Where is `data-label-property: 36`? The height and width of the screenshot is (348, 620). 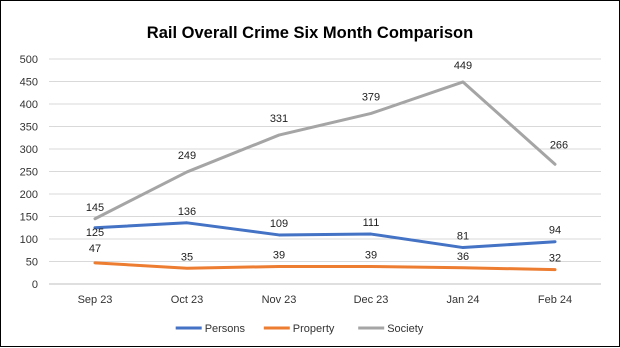
data-label-property: 36 is located at coordinates (463, 257).